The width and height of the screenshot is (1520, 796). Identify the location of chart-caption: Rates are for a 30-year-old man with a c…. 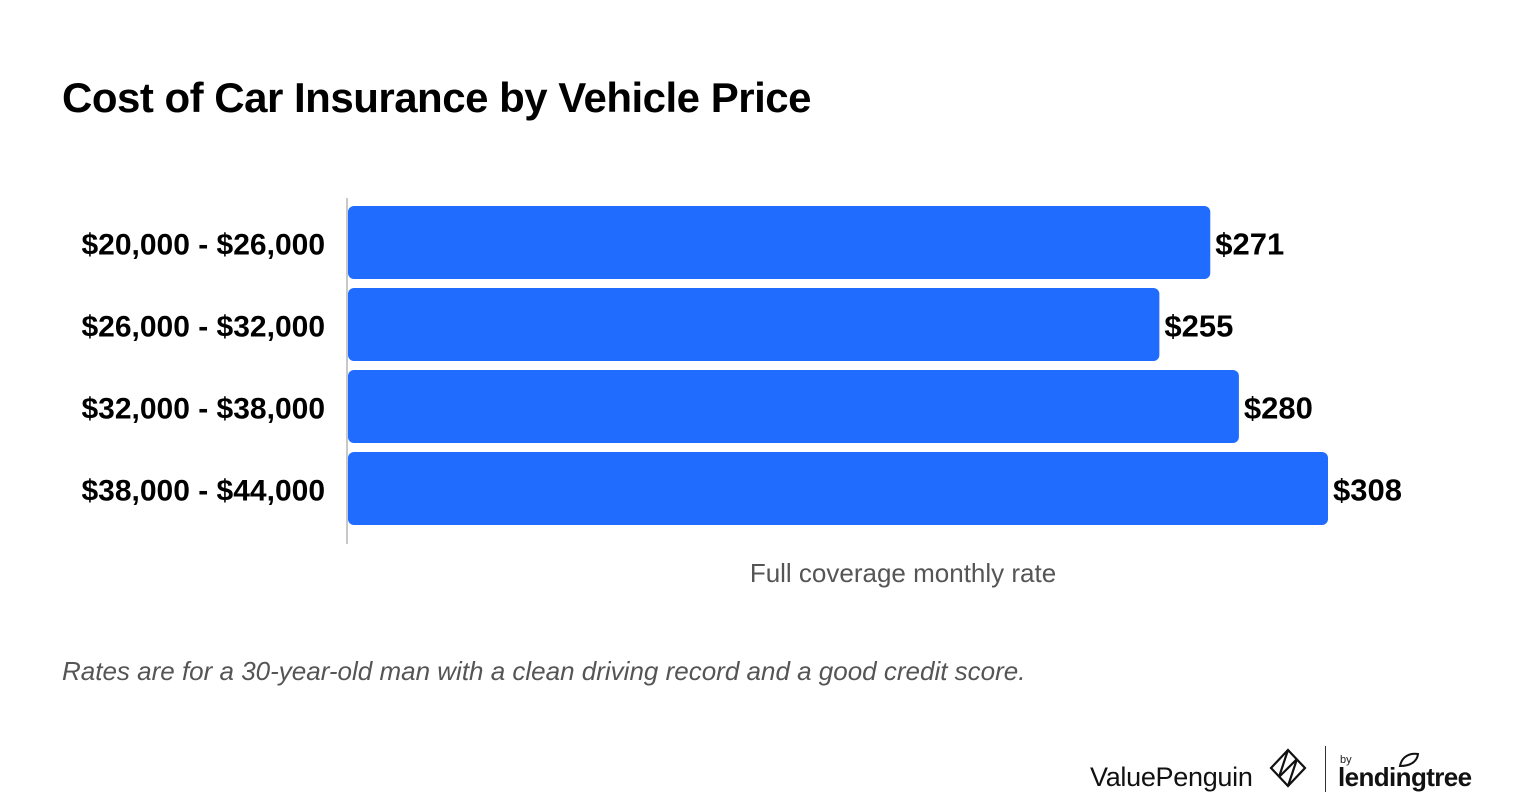
(544, 671).